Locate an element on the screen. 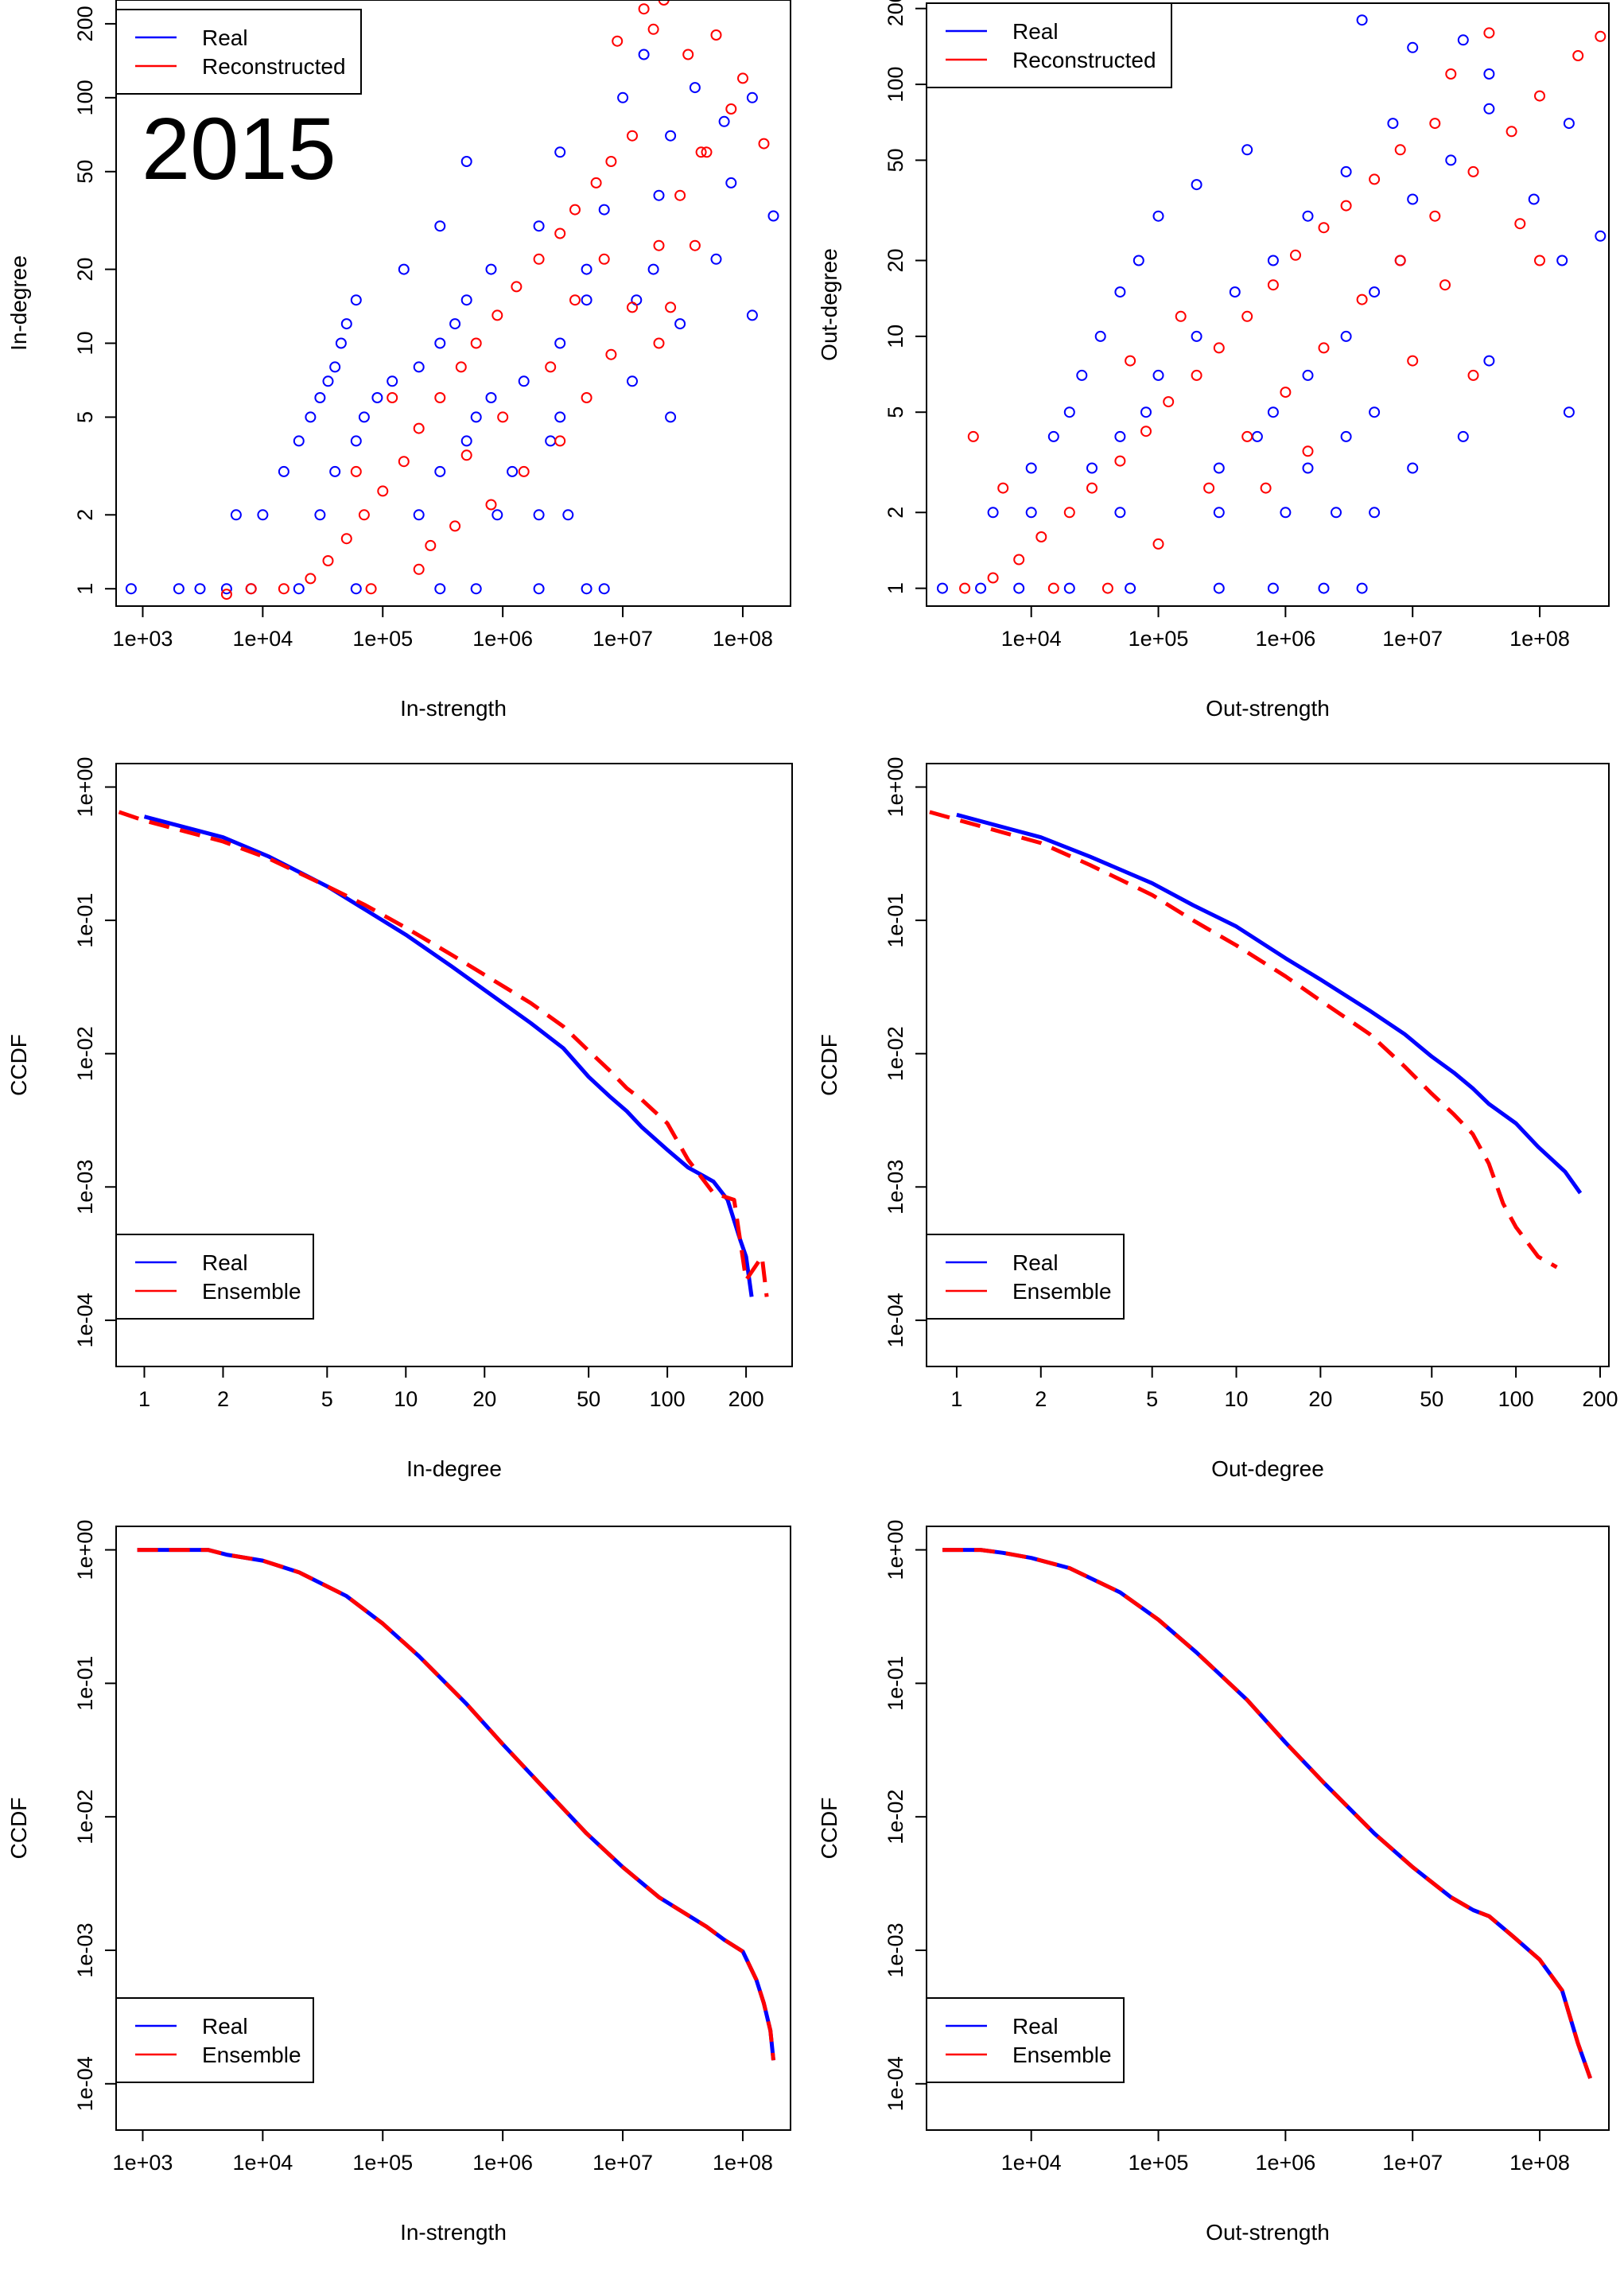 The width and height of the screenshot is (1624, 2278). x-axis-title: In-strength is located at coordinates (453, 2232).